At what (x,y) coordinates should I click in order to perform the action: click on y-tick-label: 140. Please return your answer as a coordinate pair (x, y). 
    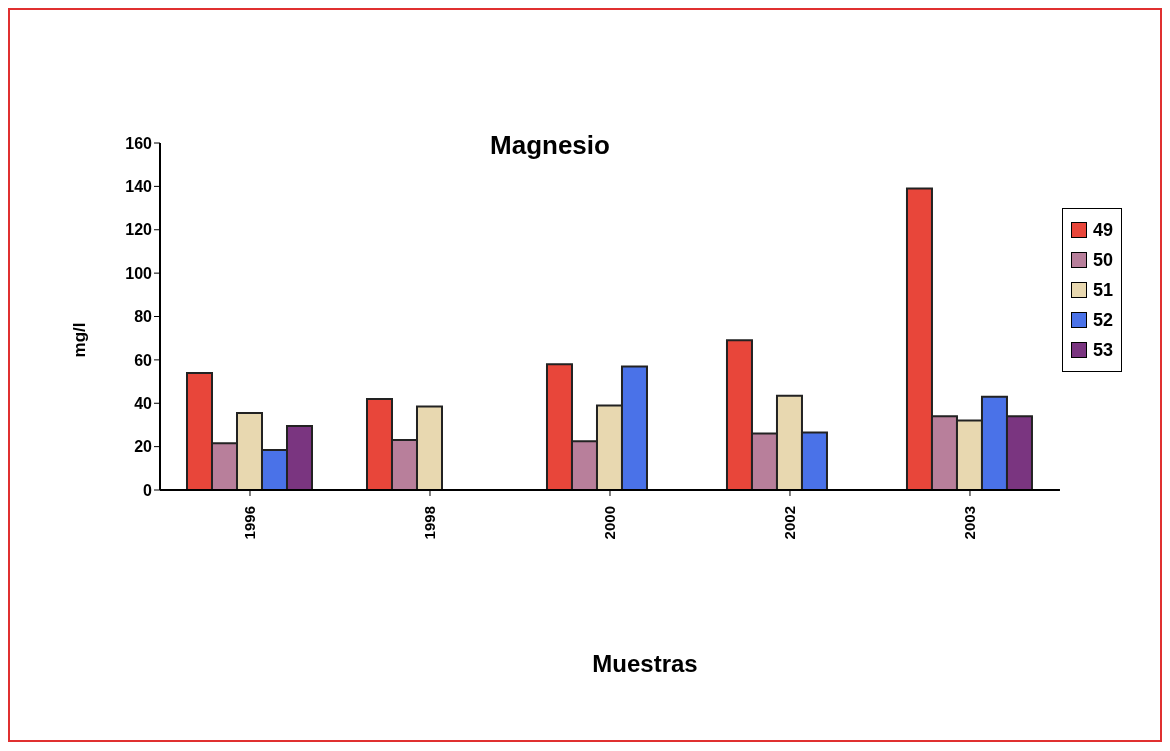
    Looking at the image, I should click on (139, 187).